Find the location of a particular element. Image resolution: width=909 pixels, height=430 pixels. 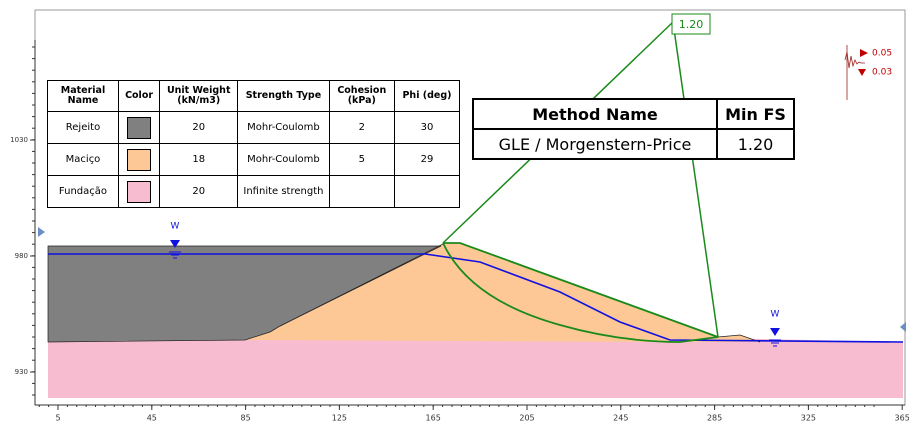

cell: Fundação is located at coordinates (83, 191).